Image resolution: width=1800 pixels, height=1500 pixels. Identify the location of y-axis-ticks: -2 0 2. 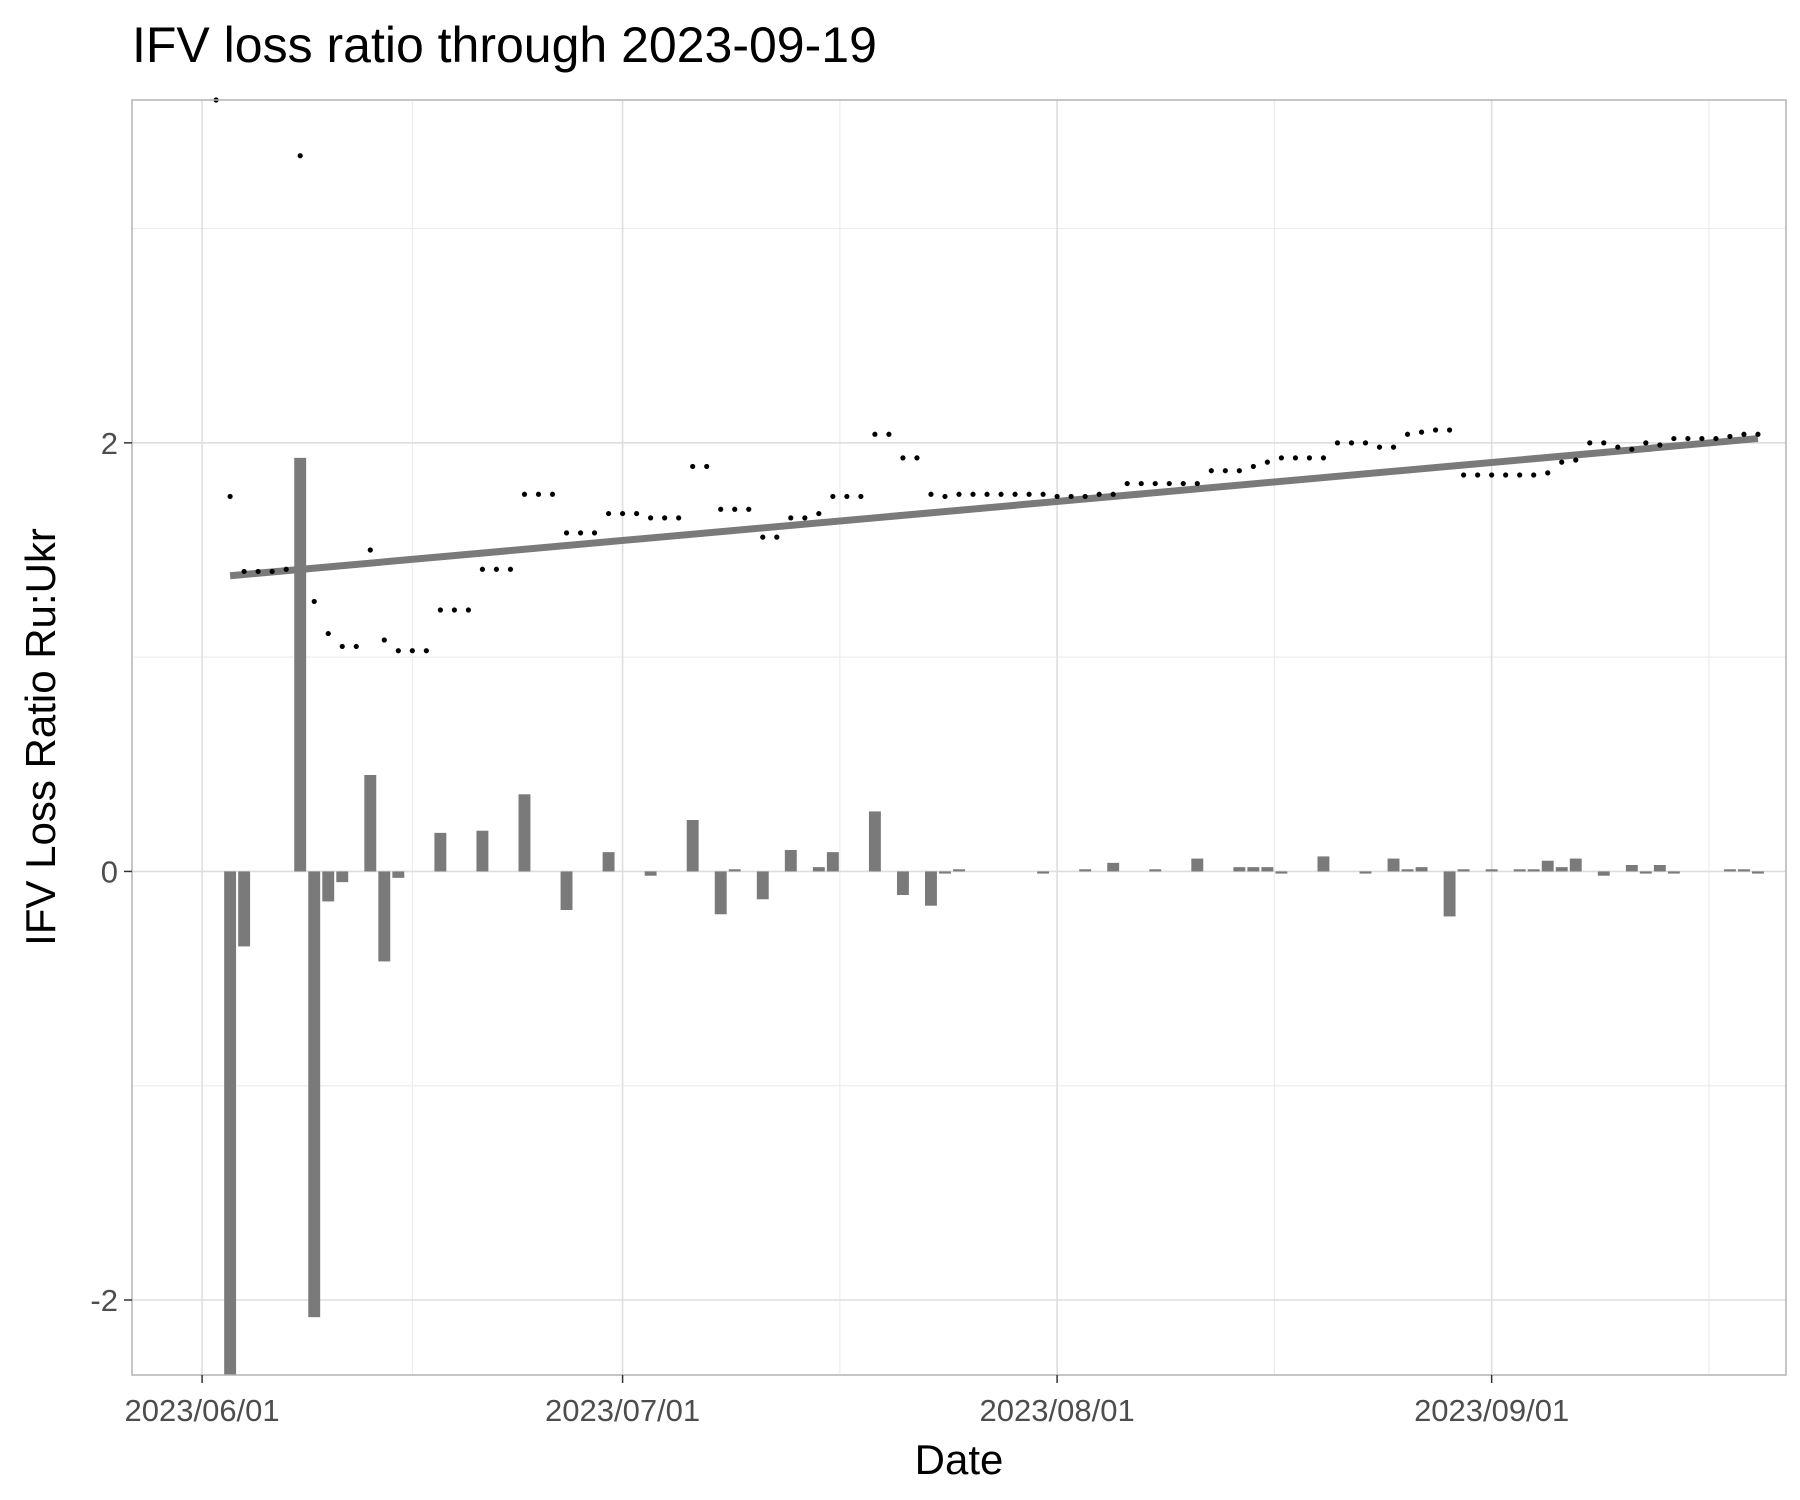
(111, 872).